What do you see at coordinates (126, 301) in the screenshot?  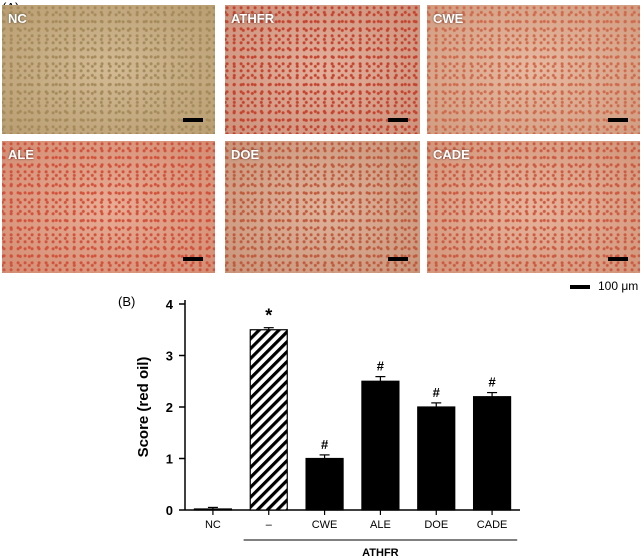 I see `panel-b-label: (B)` at bounding box center [126, 301].